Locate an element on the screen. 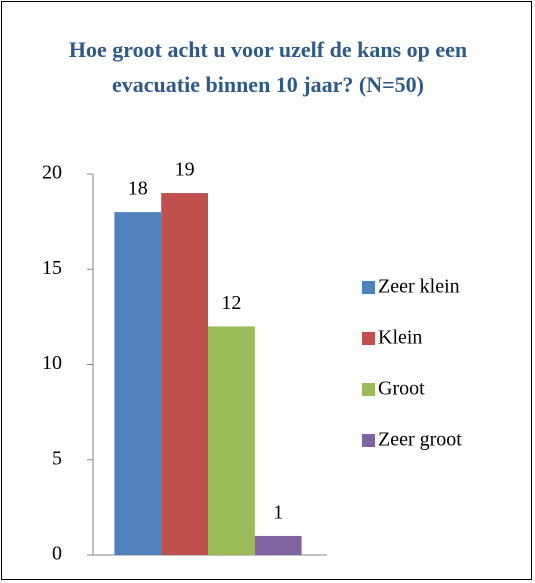 The image size is (535, 583). data-label: 1 is located at coordinates (278, 513).